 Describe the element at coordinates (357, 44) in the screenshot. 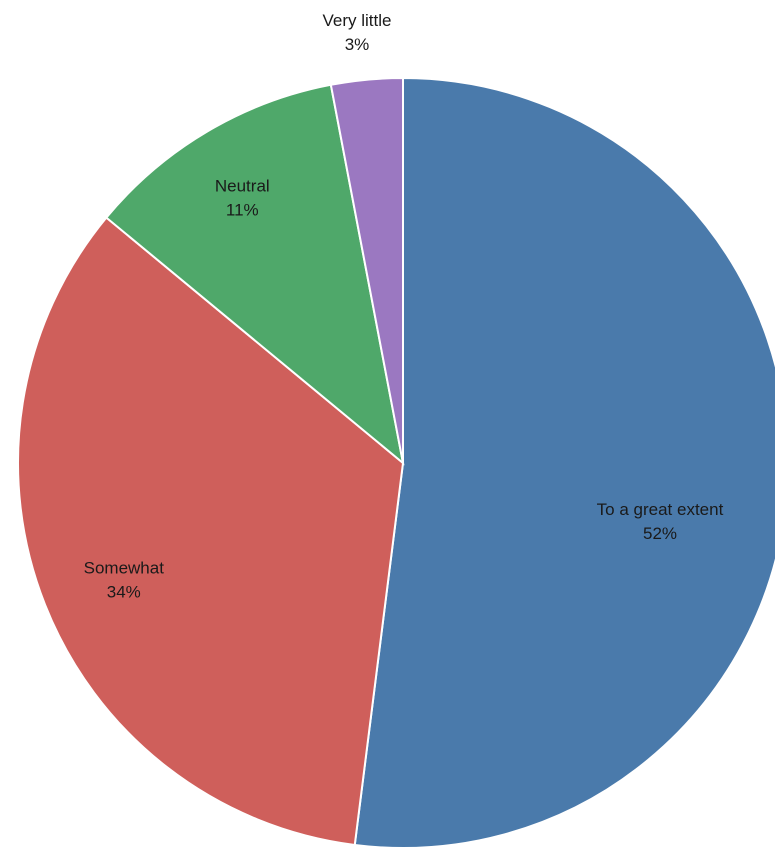

I see `pie-label-value: 3%` at that location.